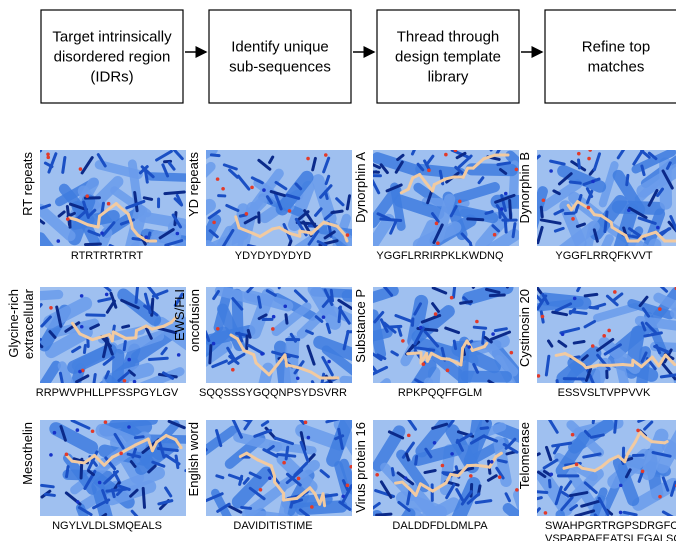 This screenshot has height=541, width=676. I want to click on protein-structure, so click(606, 468).